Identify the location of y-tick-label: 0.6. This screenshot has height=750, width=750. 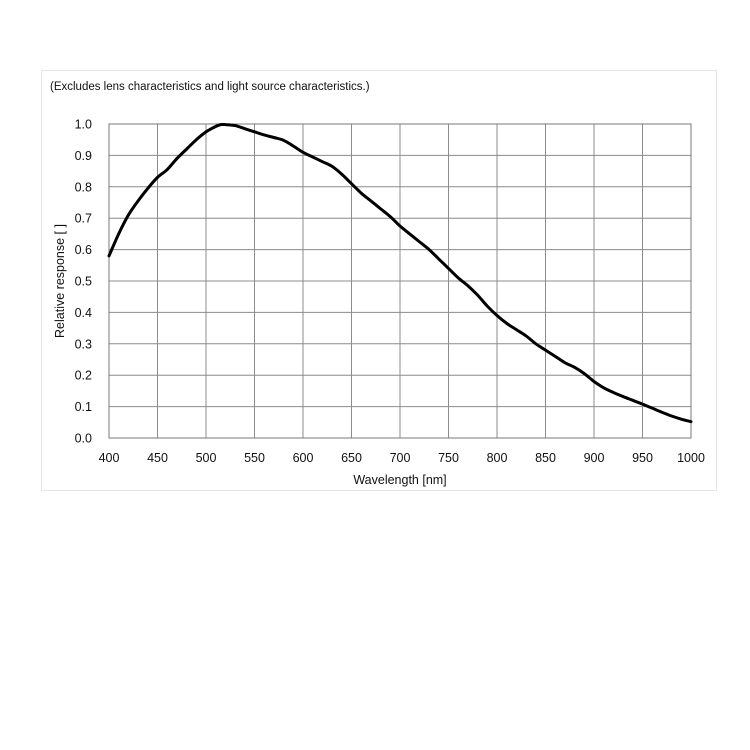
(83, 250).